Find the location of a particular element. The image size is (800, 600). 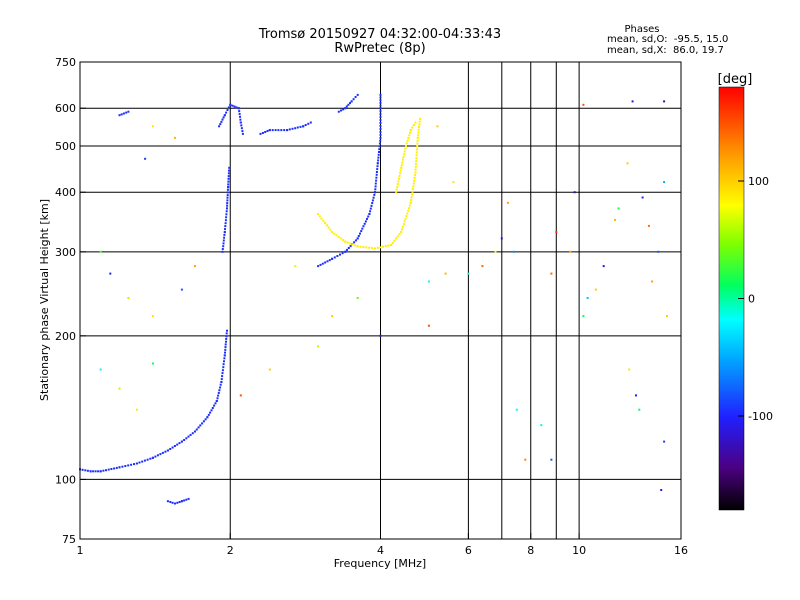

x-tick-label: 2 is located at coordinates (230, 550).